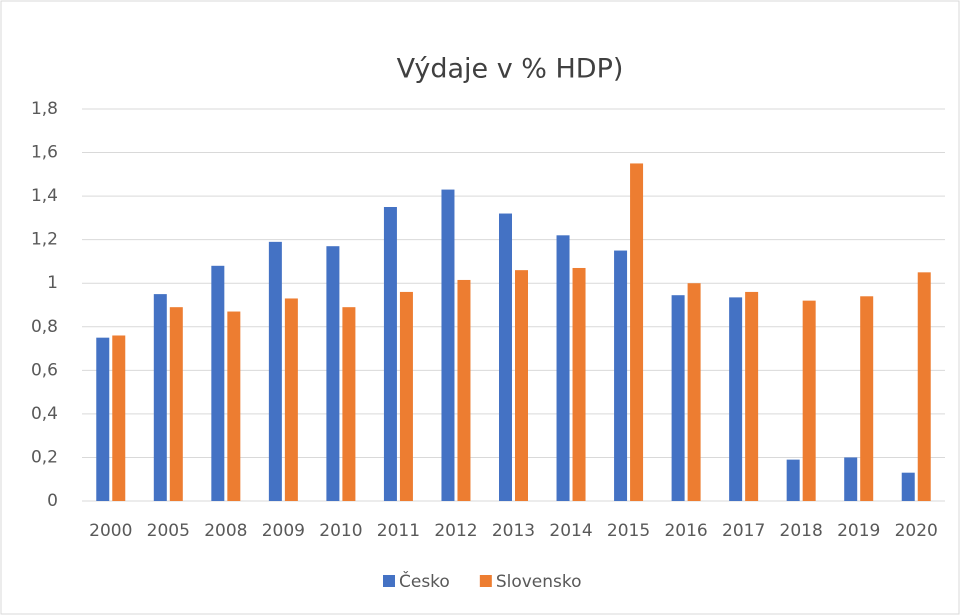 This screenshot has width=961, height=616. Describe the element at coordinates (858, 531) in the screenshot. I see `x-tick-label: 2019` at that location.